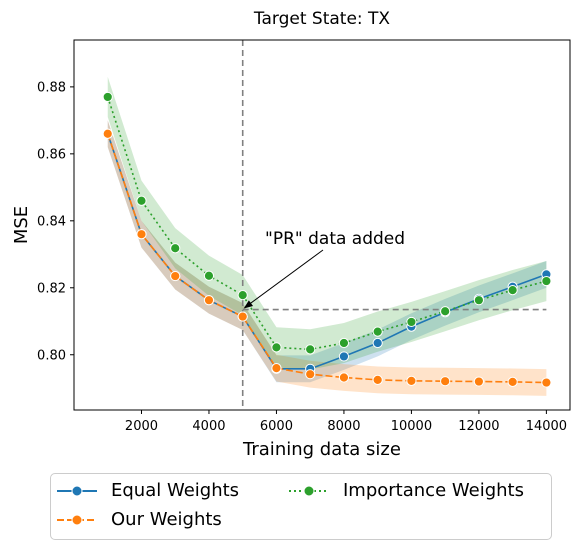  I want to click on x-axis-label: Training data size, so click(321, 449).